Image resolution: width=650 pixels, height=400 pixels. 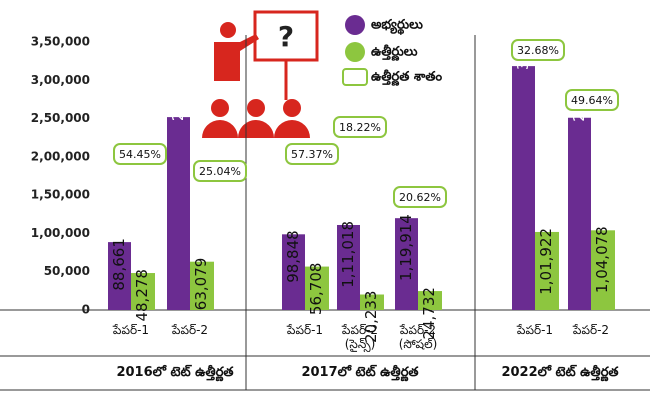 What do you see at coordinates (406, 78) in the screenshot?
I see `legend-label: ఉత్తీర్ణత శాతం` at bounding box center [406, 78].